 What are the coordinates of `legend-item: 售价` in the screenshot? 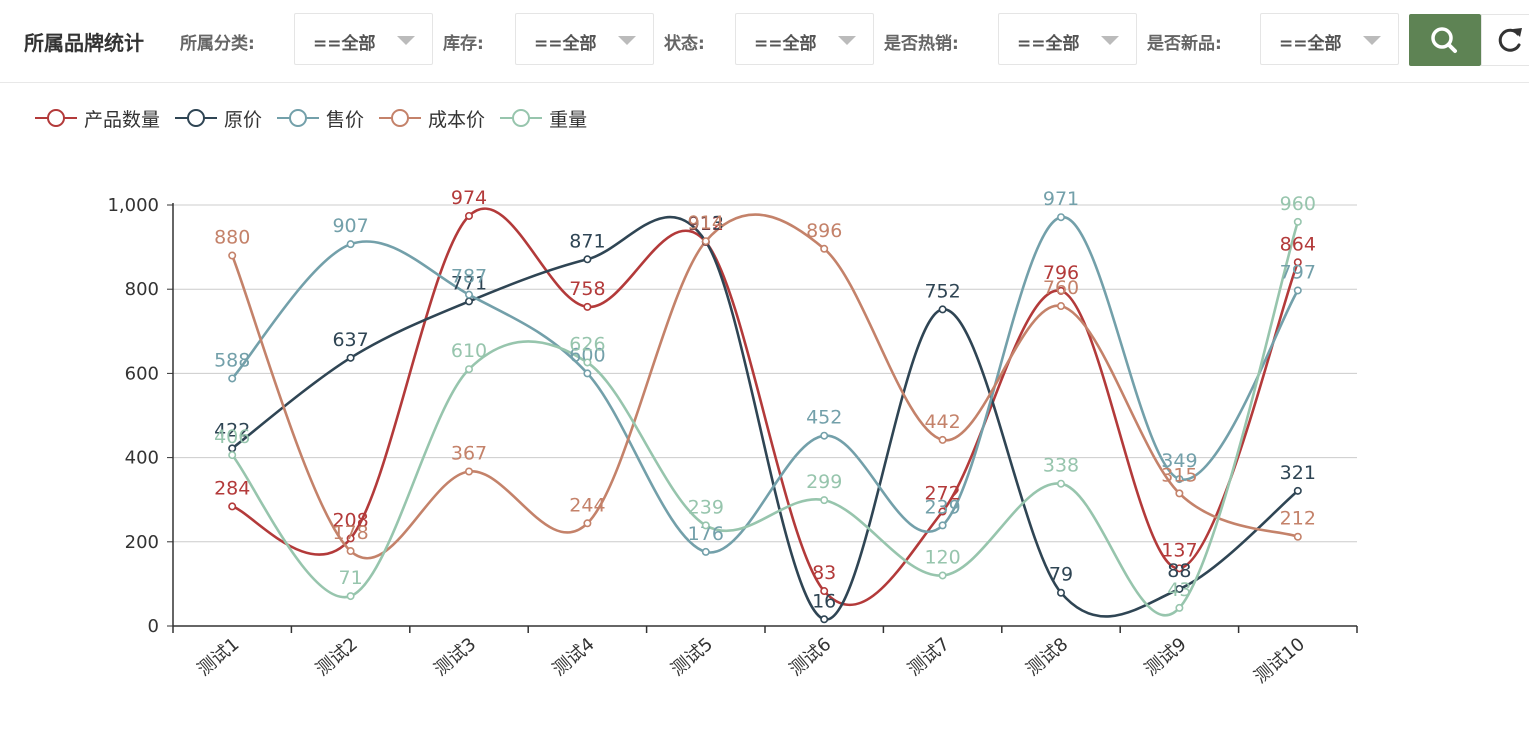 It's located at (320, 118).